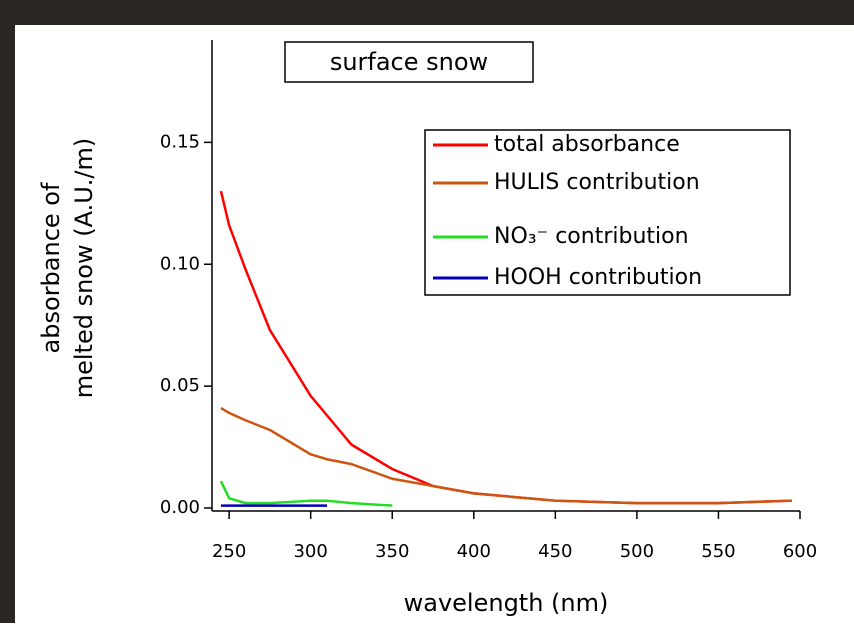 The height and width of the screenshot is (627, 854). I want to click on y-tick-label: 0.00, so click(180, 507).